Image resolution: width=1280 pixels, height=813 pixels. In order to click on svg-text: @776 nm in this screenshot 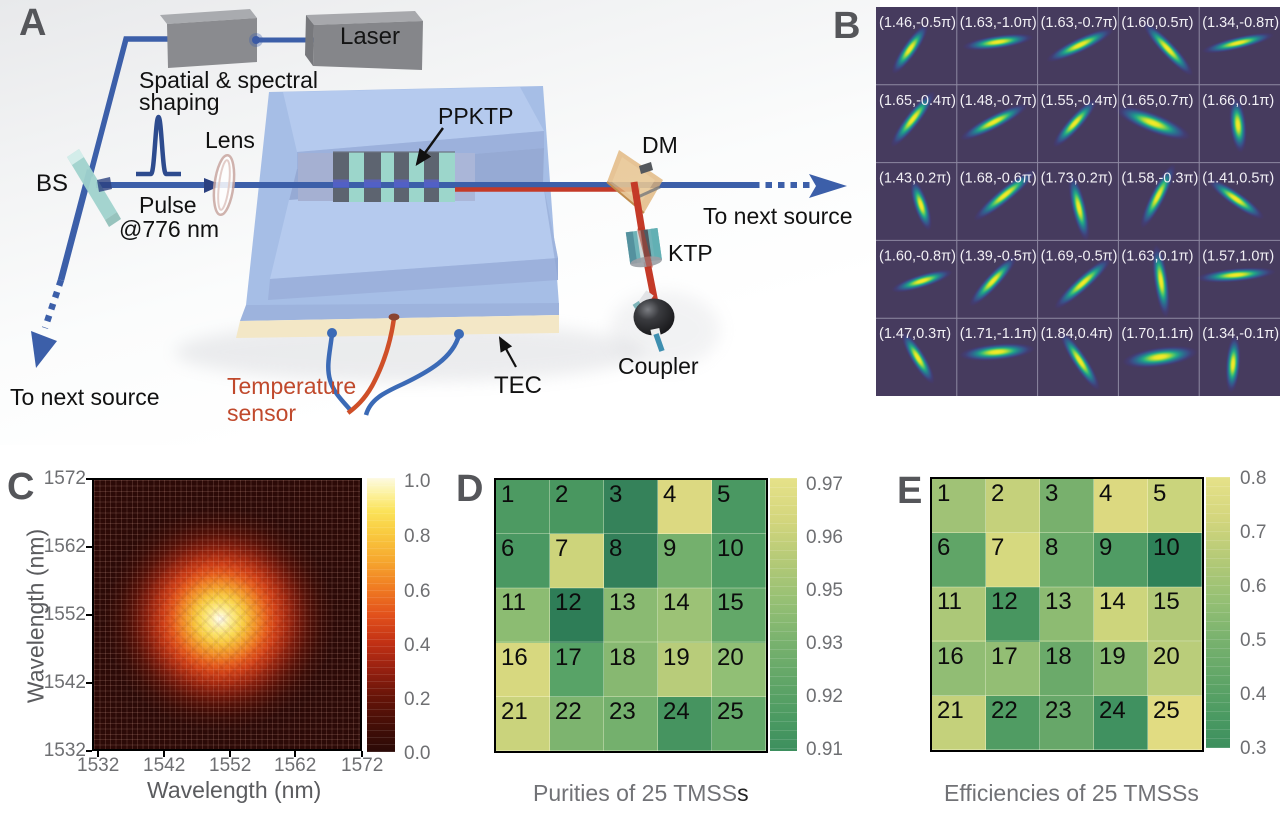, I will do `click(169, 229)`.